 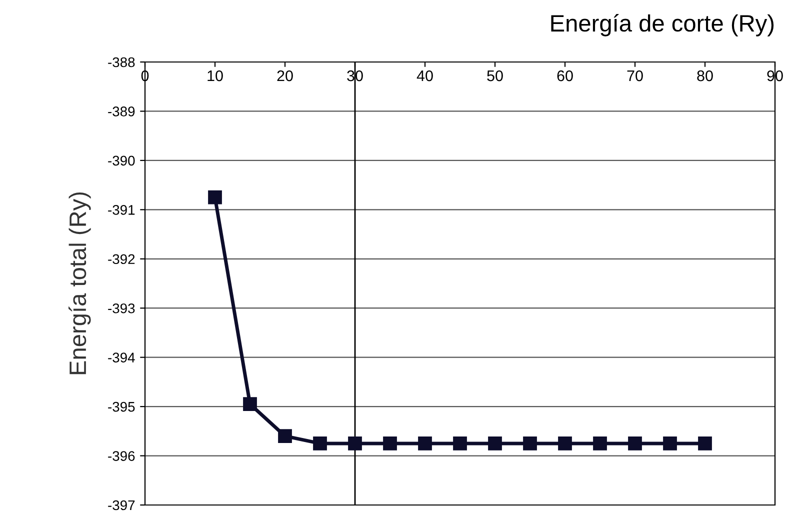 What do you see at coordinates (285, 76) in the screenshot?
I see `x-tick-label: 20` at bounding box center [285, 76].